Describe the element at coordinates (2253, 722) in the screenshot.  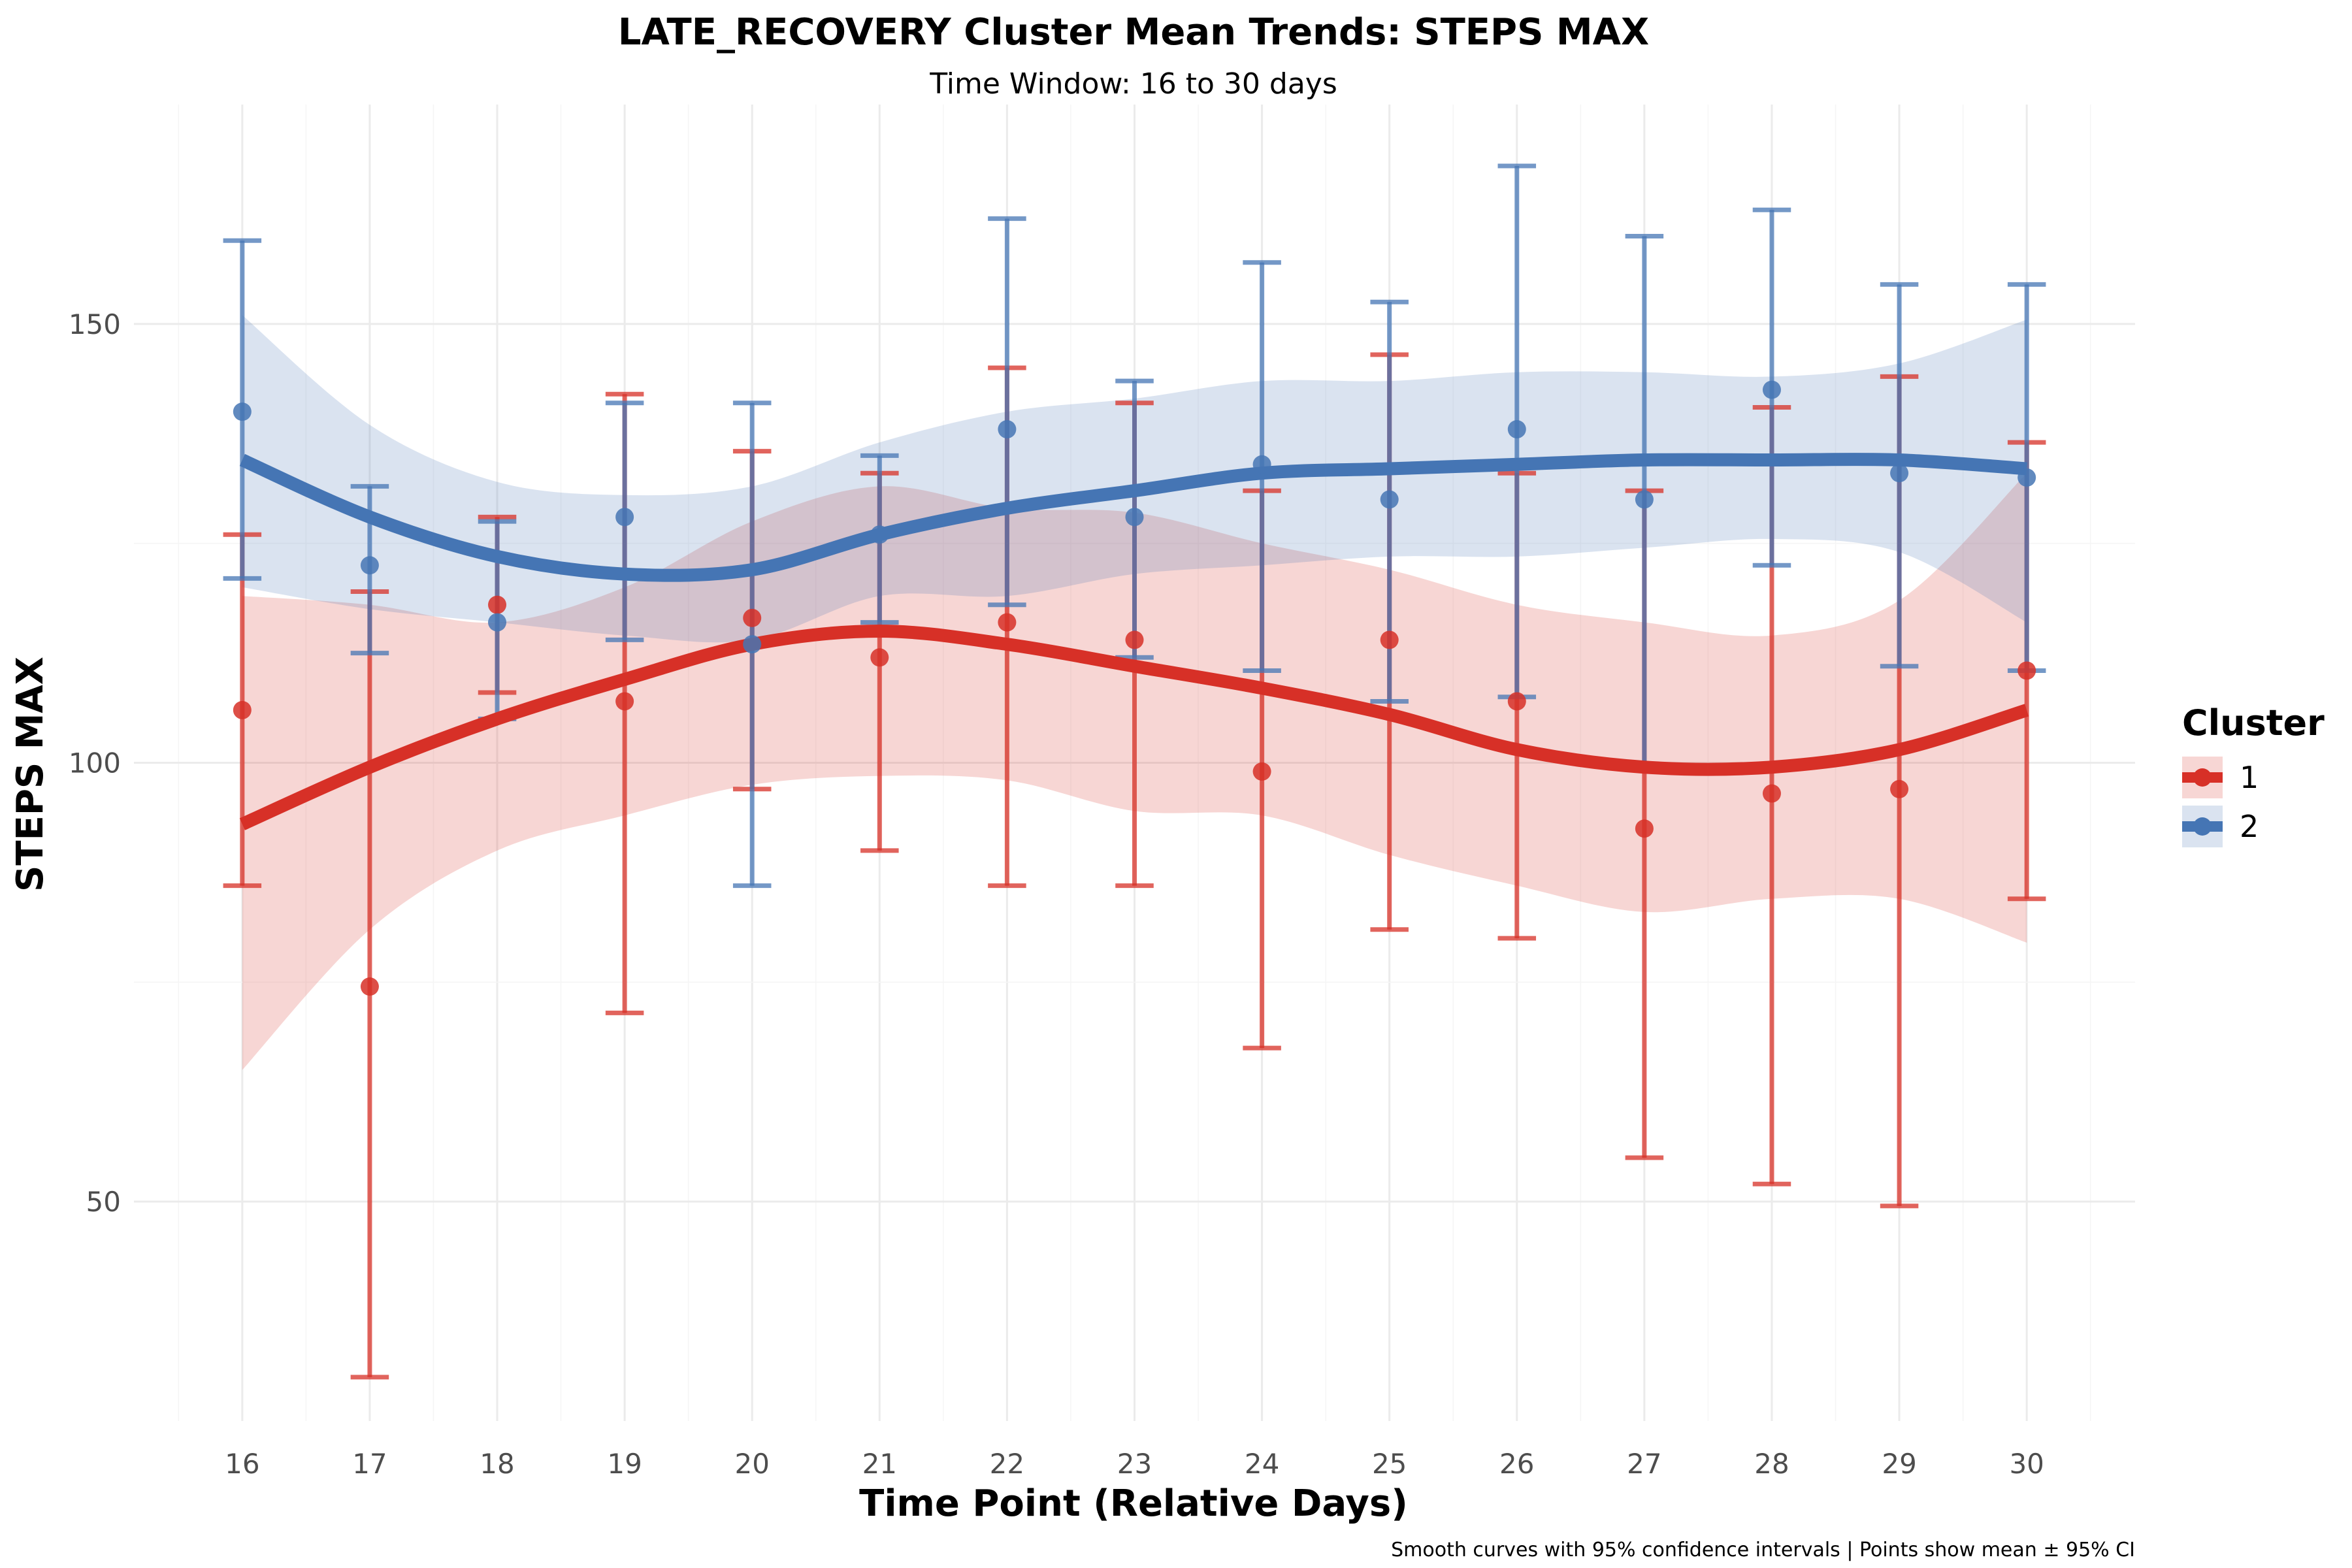
I see `legend-title: Cluster` at that location.